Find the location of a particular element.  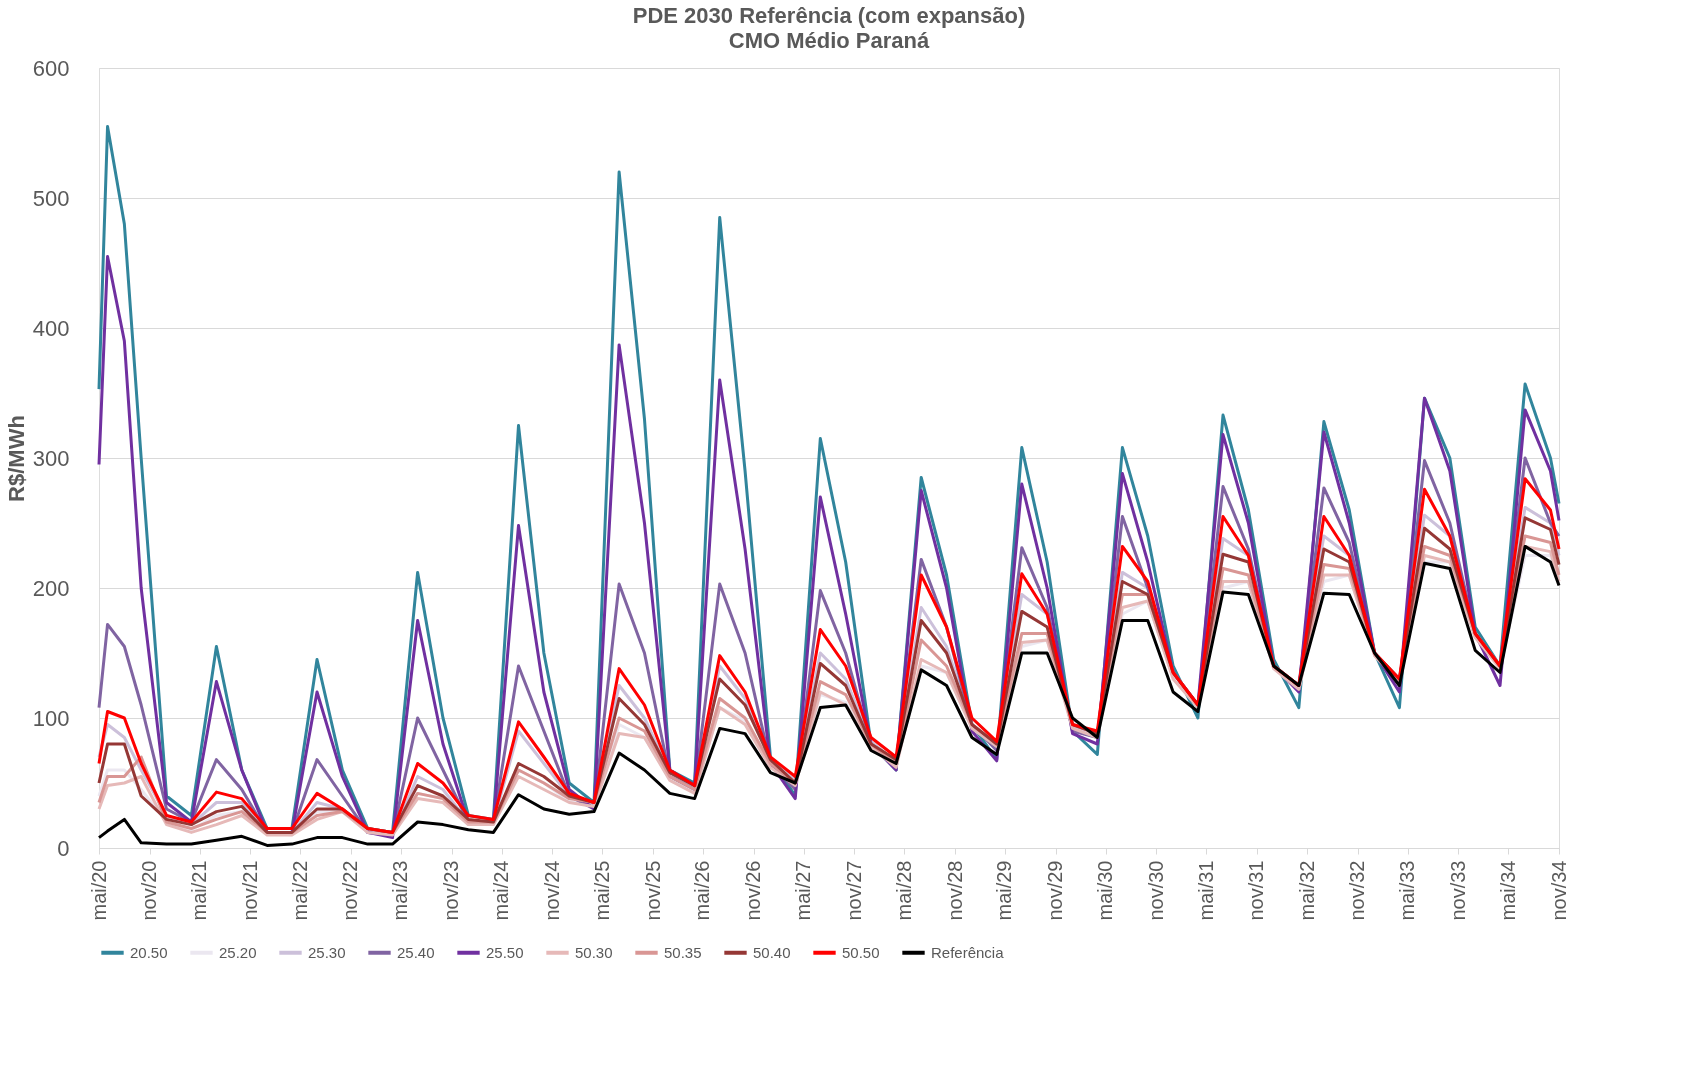

y-tick-label: 200 is located at coordinates (51, 588).